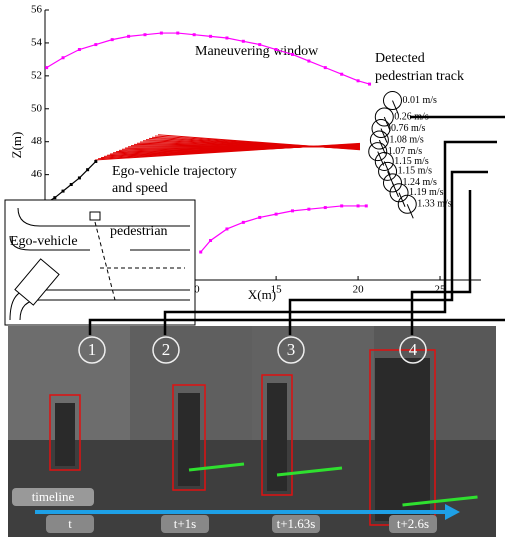  Describe the element at coordinates (283, 229) in the screenshot. I see `series-line` at that location.